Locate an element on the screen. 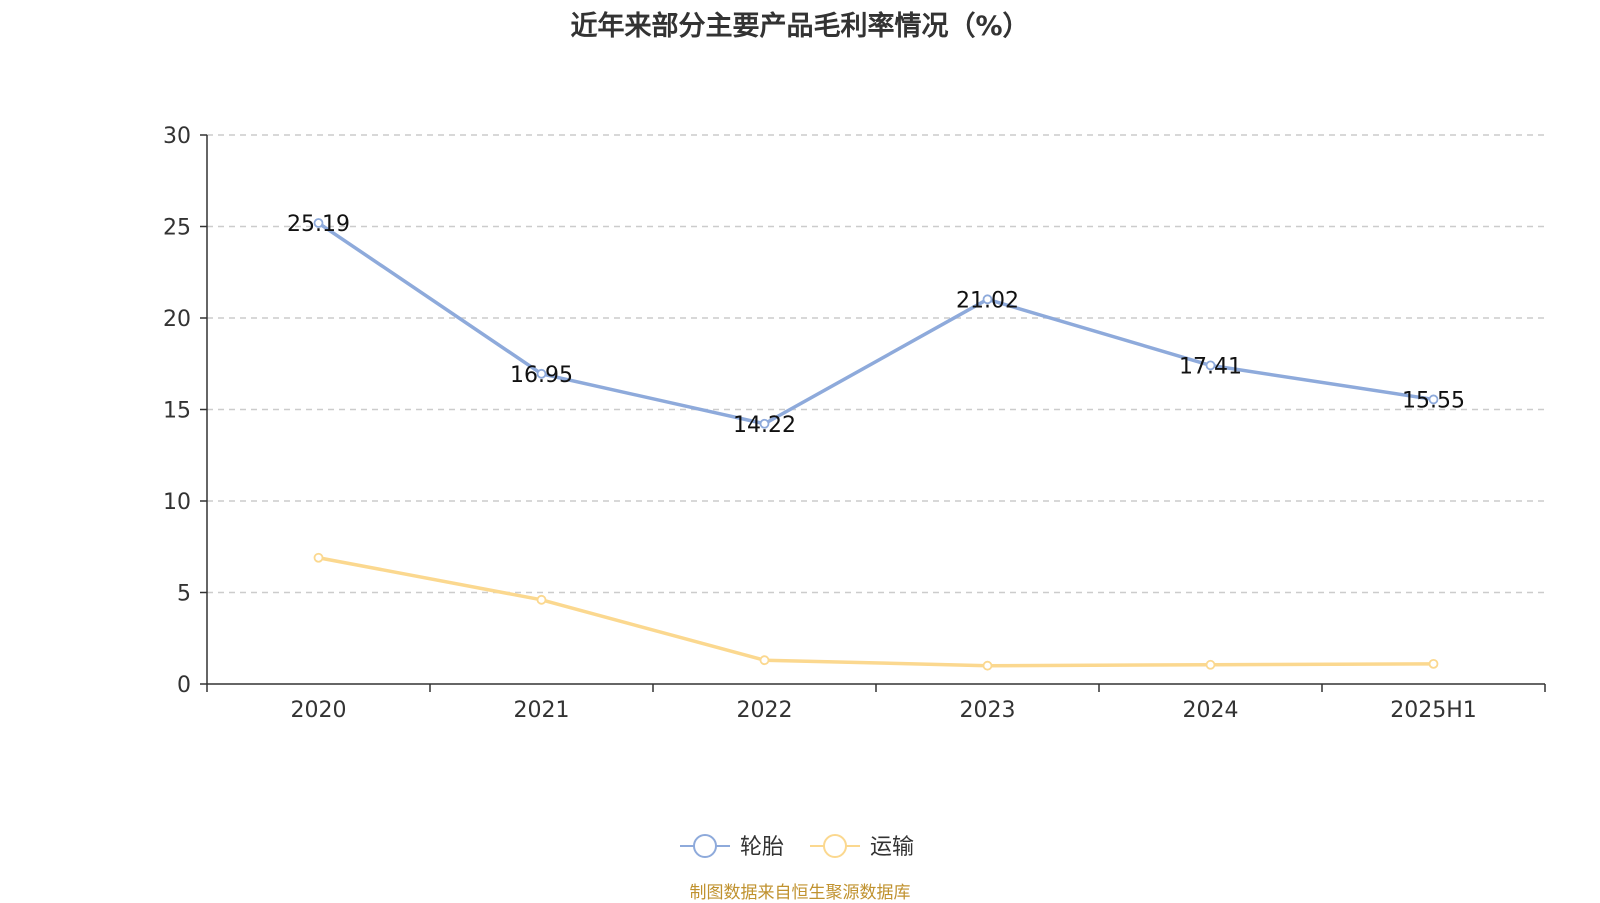 The height and width of the screenshot is (903, 1600). data-label: 25.19 is located at coordinates (318, 224).